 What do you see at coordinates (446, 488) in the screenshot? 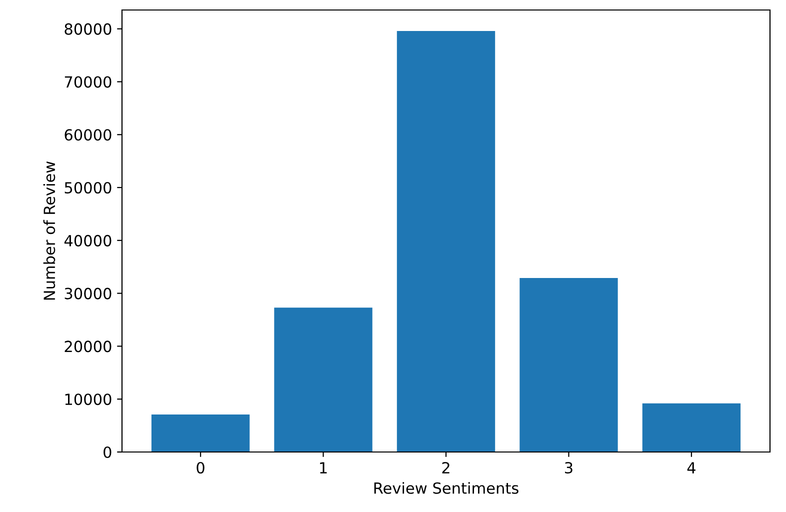
I see `x-axis-title: Review Sentiments` at bounding box center [446, 488].